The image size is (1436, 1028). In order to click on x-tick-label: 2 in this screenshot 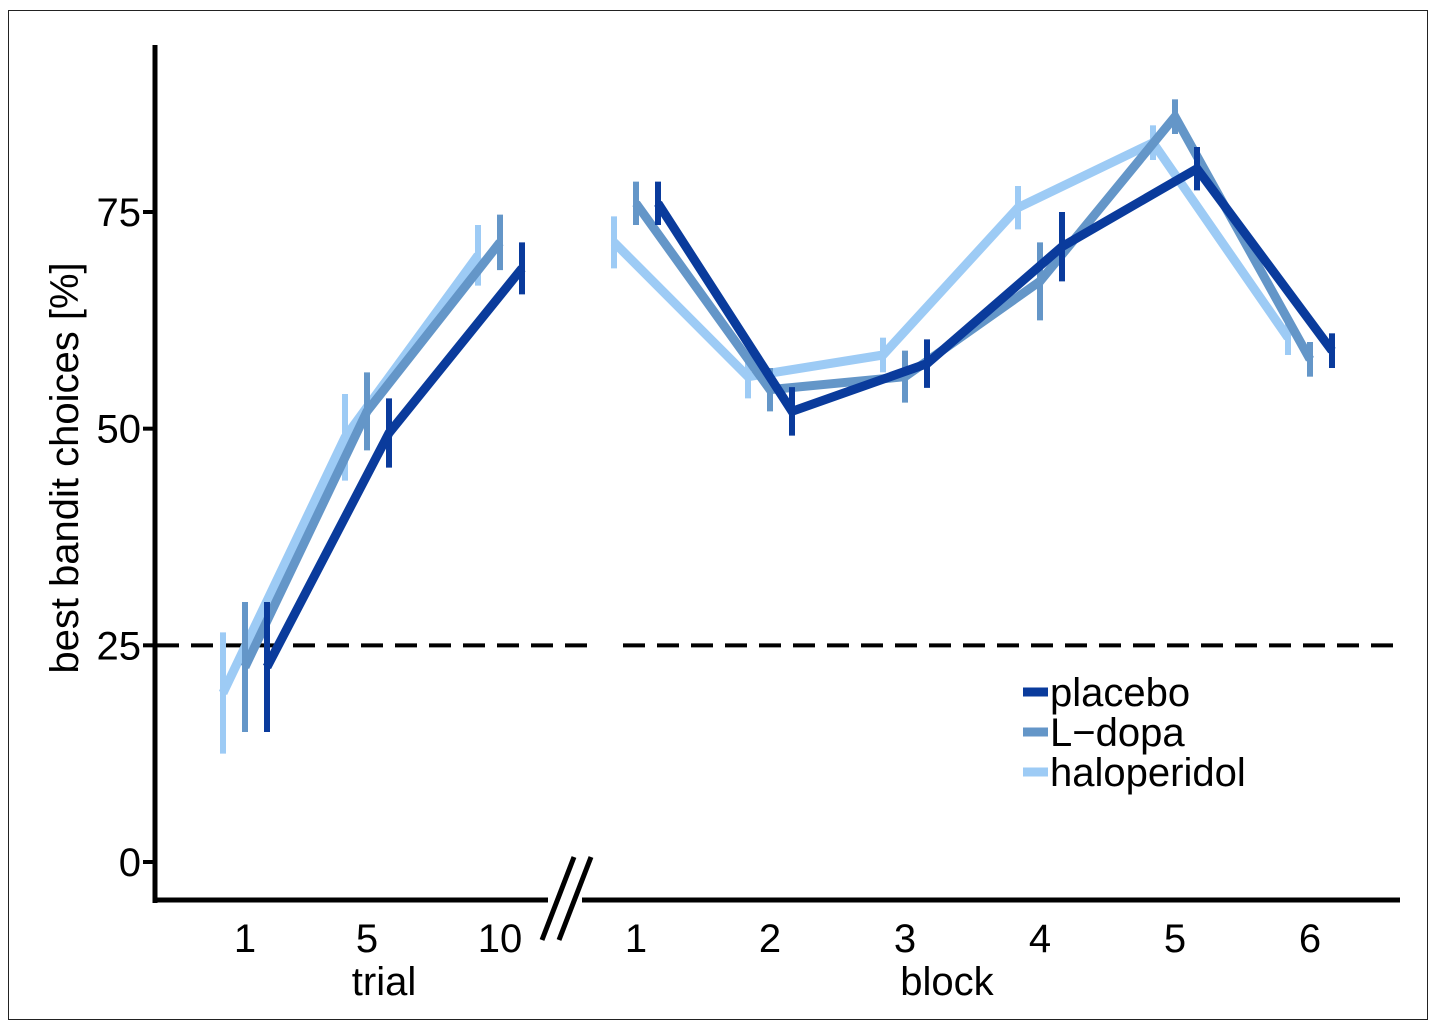, I will do `click(770, 939)`.